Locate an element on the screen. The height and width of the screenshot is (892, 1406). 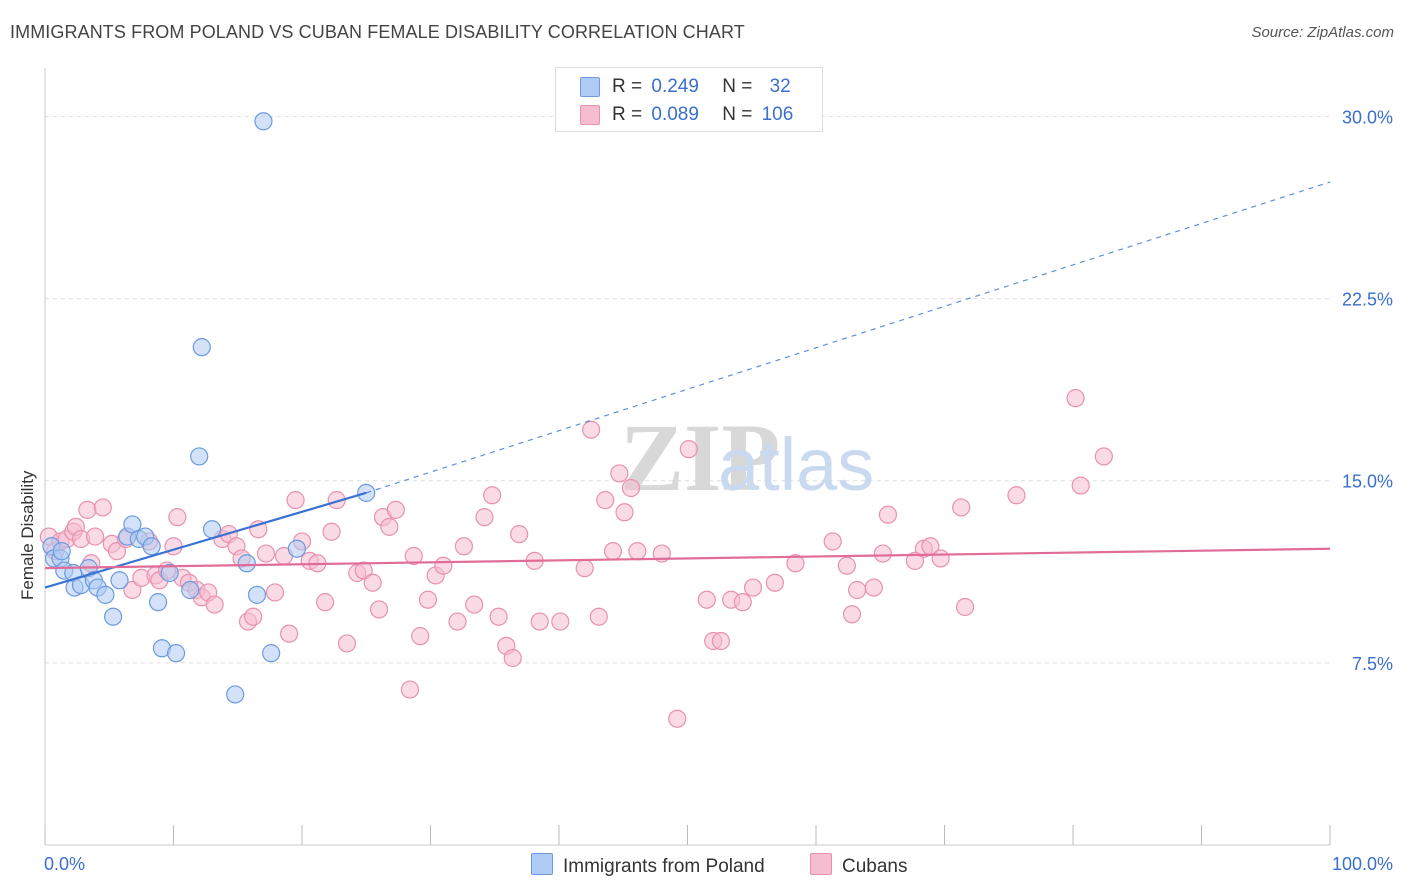
y-tick-label: 7.5% is located at coordinates (1372, 664).